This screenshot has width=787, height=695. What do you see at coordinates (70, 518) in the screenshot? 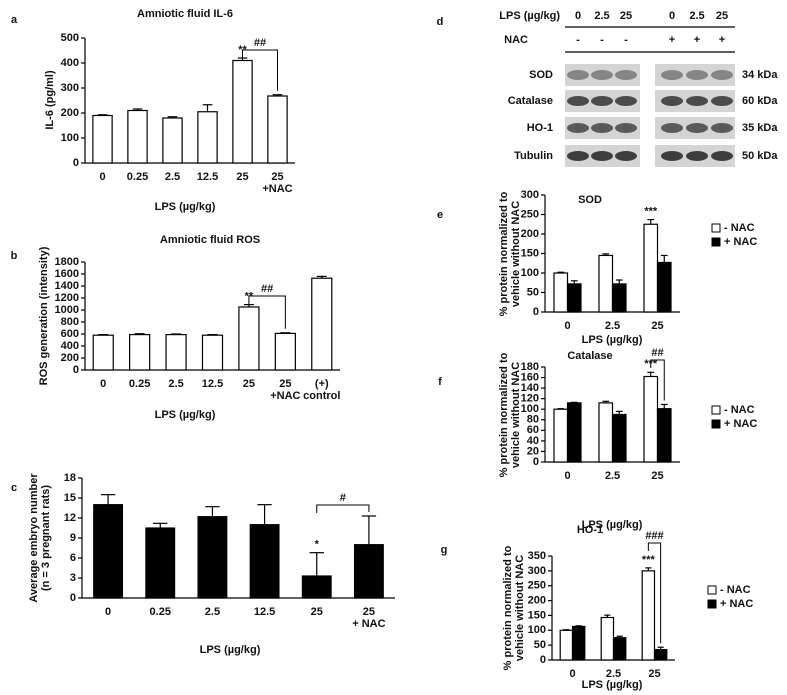
I see `y-tick-label: 12` at bounding box center [70, 518].